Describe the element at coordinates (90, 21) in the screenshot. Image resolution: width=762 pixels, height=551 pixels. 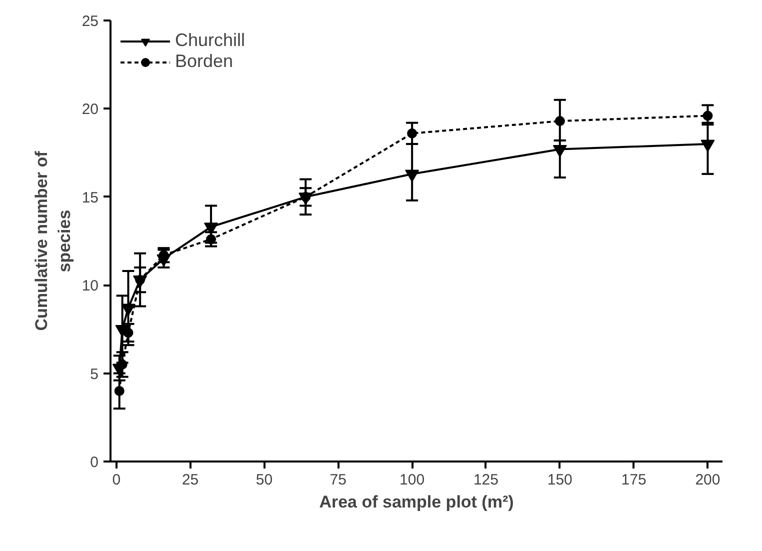
I see `y-tick-label: 25` at that location.